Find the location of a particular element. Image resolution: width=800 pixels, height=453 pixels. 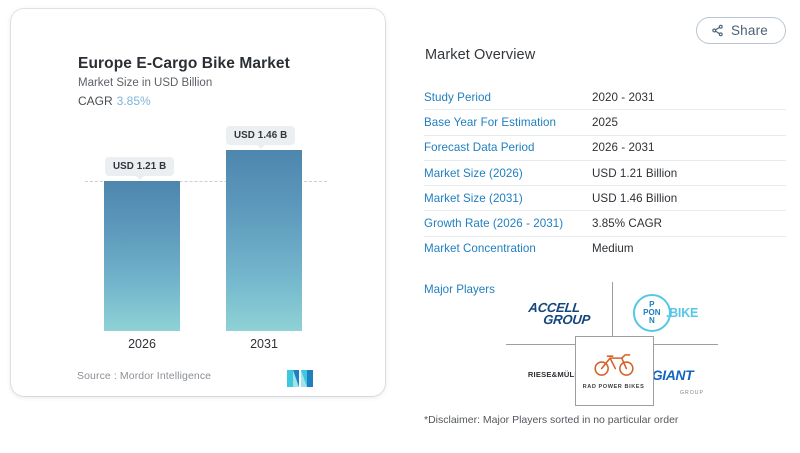

chart-cagr-label: CAGR is located at coordinates (95, 101).